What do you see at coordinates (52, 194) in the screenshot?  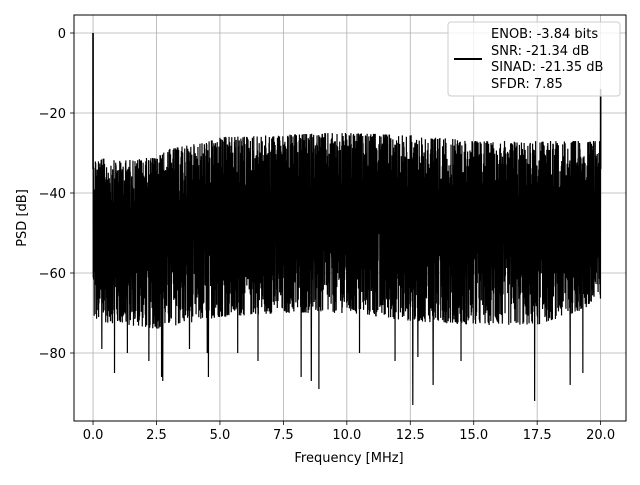 I see `y-tick-label: −40` at bounding box center [52, 194].